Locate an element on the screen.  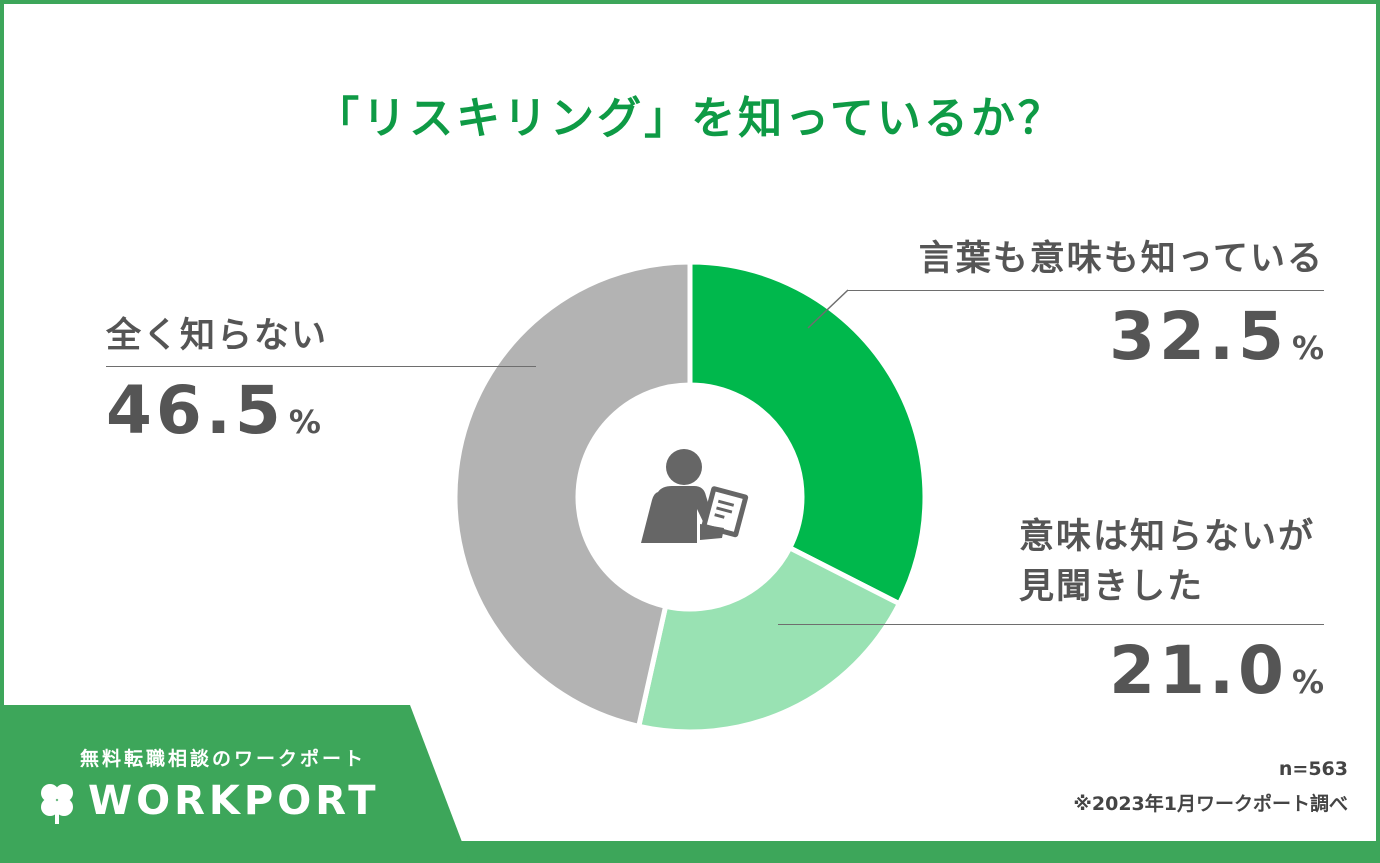
value-text-3: 46.5 is located at coordinates (195, 410).